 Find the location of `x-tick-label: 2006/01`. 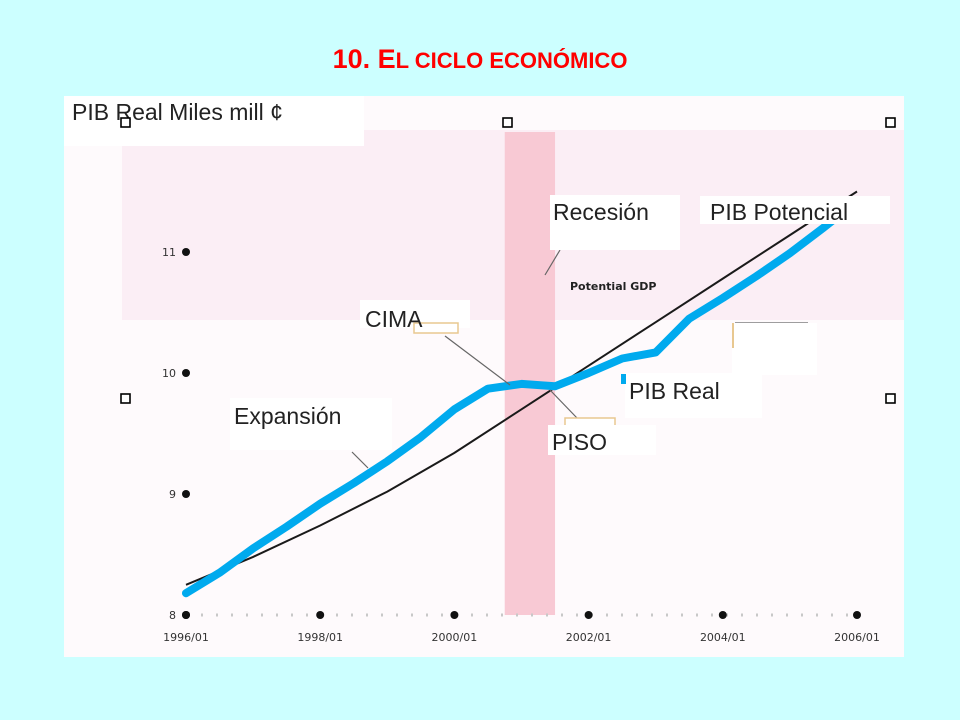

x-tick-label: 2006/01 is located at coordinates (857, 637).